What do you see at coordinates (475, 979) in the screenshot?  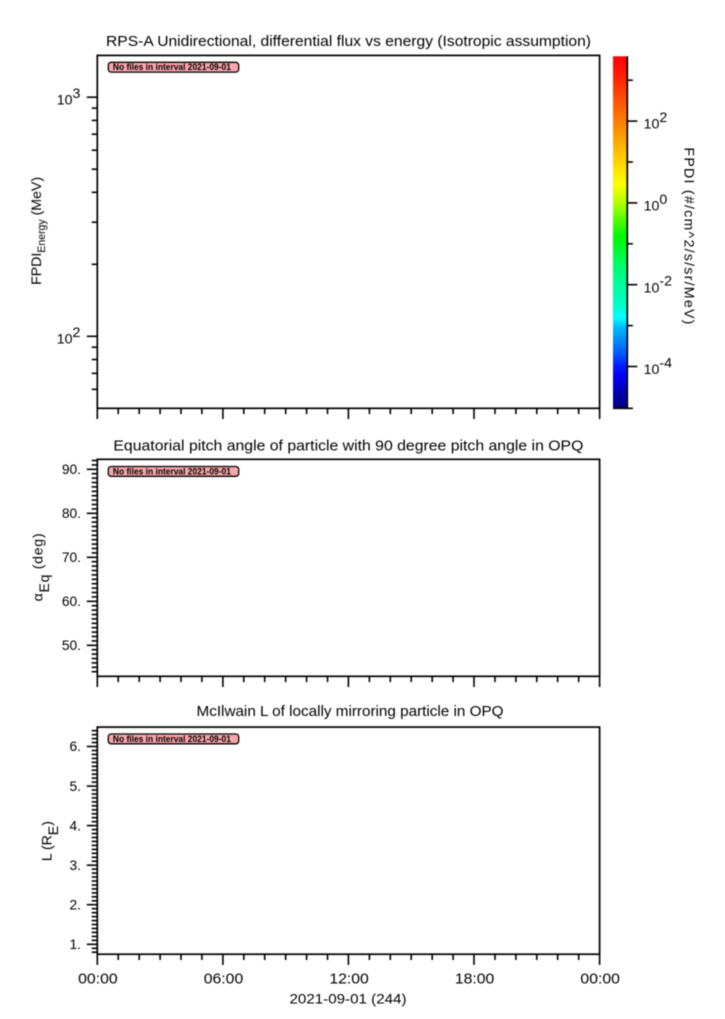 I see `svg-text: 18:00` at bounding box center [475, 979].